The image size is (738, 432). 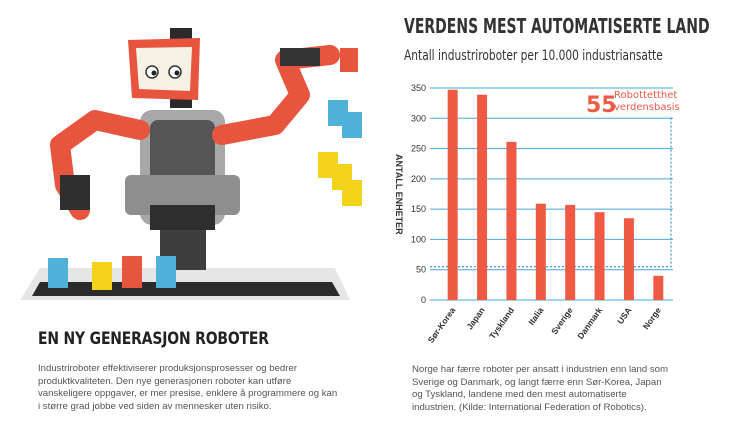 What do you see at coordinates (647, 107) in the screenshot?
I see `annotation-label-2: verdensbasis` at bounding box center [647, 107].